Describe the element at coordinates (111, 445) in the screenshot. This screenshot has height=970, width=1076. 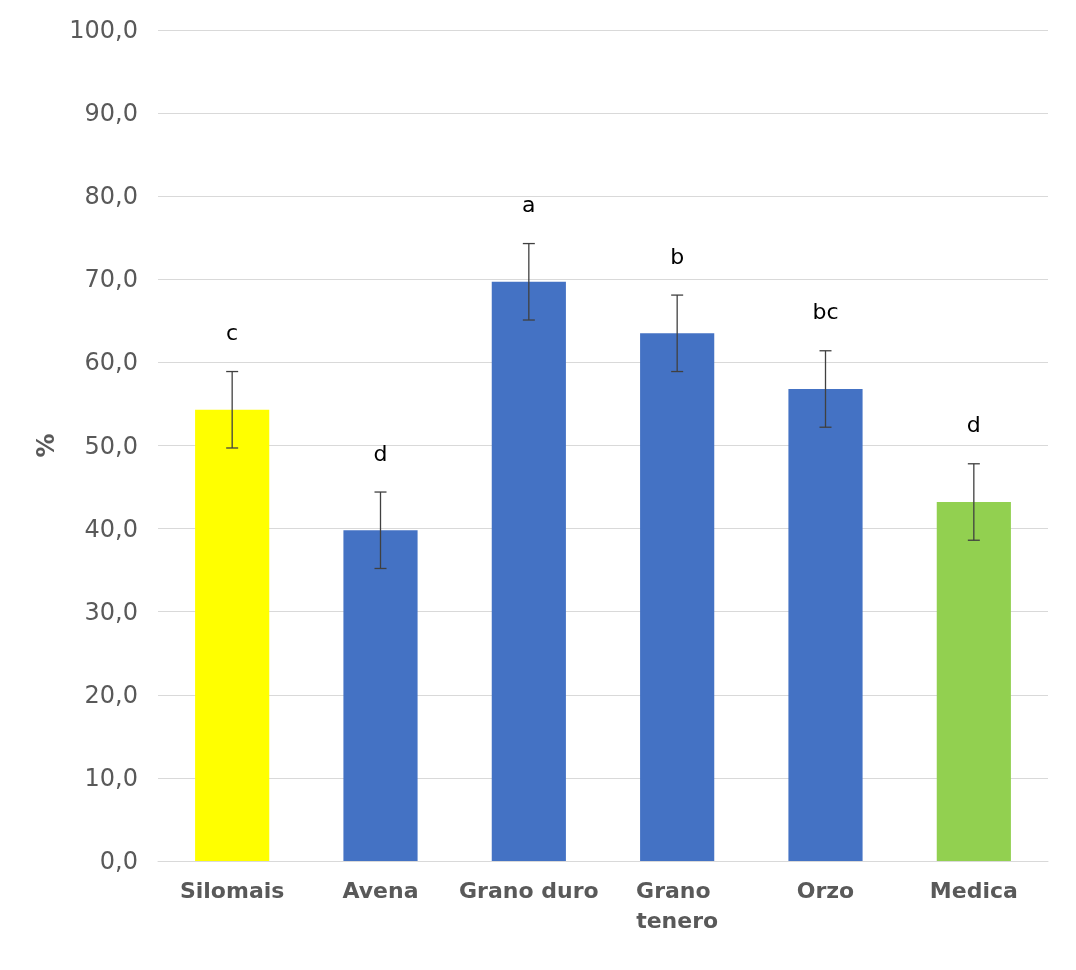
I see `y-tick-label: 50,0` at that location.